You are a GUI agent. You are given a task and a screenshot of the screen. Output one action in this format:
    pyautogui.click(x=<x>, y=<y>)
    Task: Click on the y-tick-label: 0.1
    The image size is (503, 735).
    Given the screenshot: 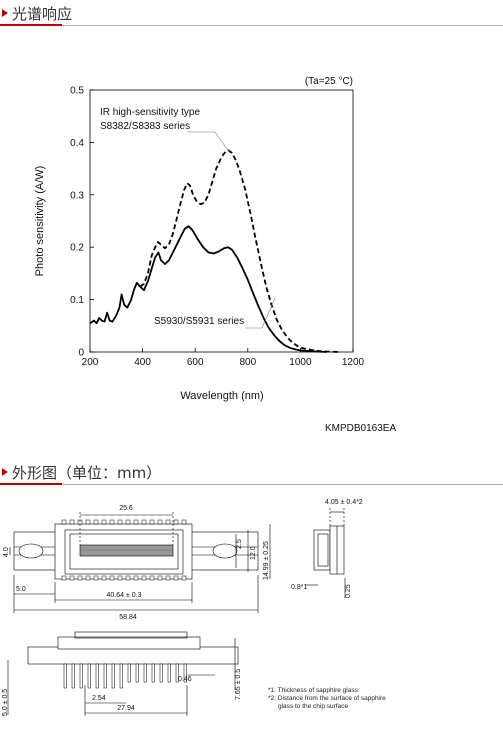 What is the action you would take?
    pyautogui.click(x=77, y=300)
    